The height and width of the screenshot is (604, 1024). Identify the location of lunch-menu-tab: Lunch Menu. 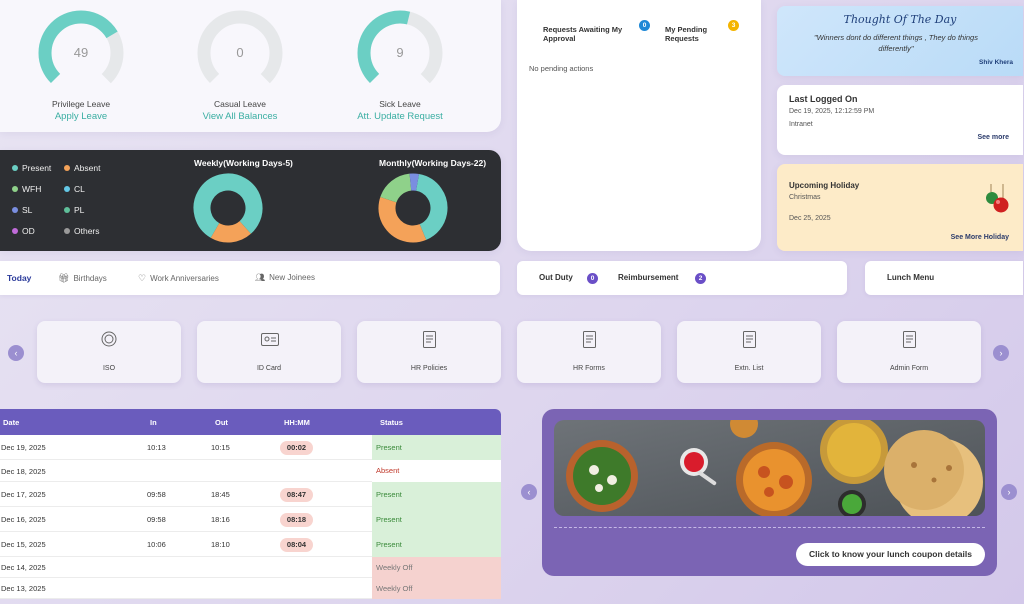
(944, 278).